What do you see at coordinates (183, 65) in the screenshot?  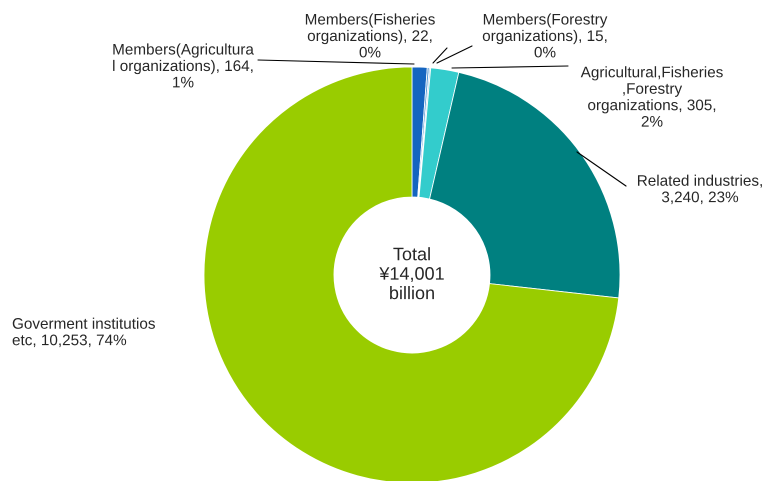 I see `slice-label: Members(Agricultura l organizations), 164, 1%` at bounding box center [183, 65].